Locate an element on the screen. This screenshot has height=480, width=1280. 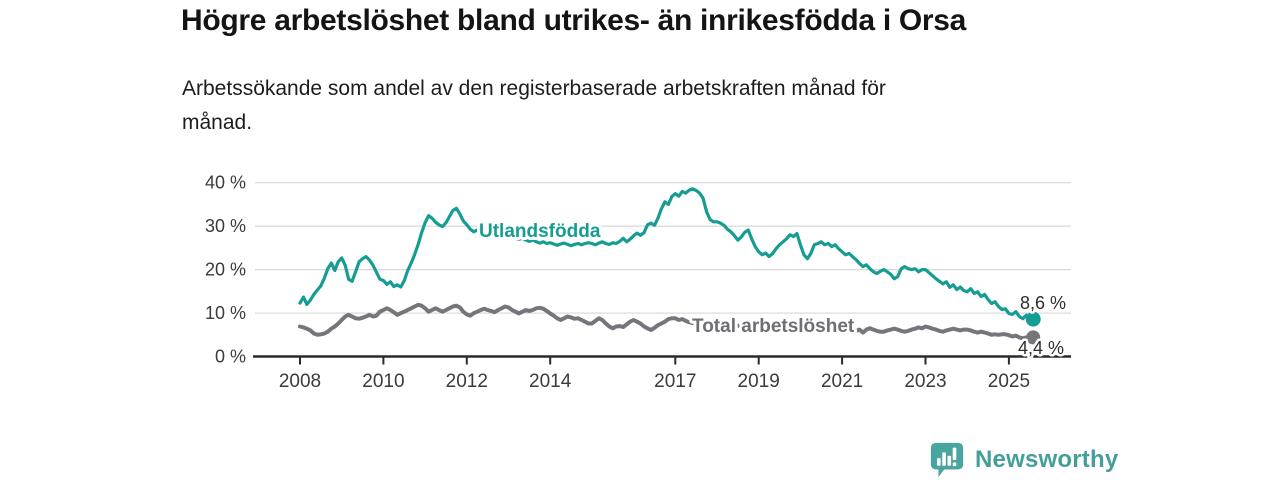
x-tick-label: 2017 is located at coordinates (675, 381).